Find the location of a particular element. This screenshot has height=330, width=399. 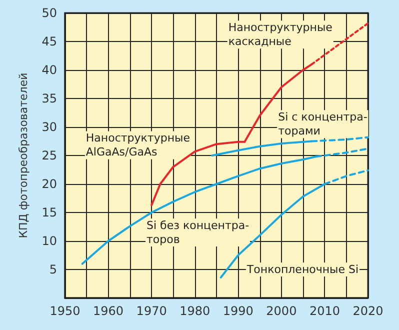

y-tick-label: 25 is located at coordinates (49, 155).